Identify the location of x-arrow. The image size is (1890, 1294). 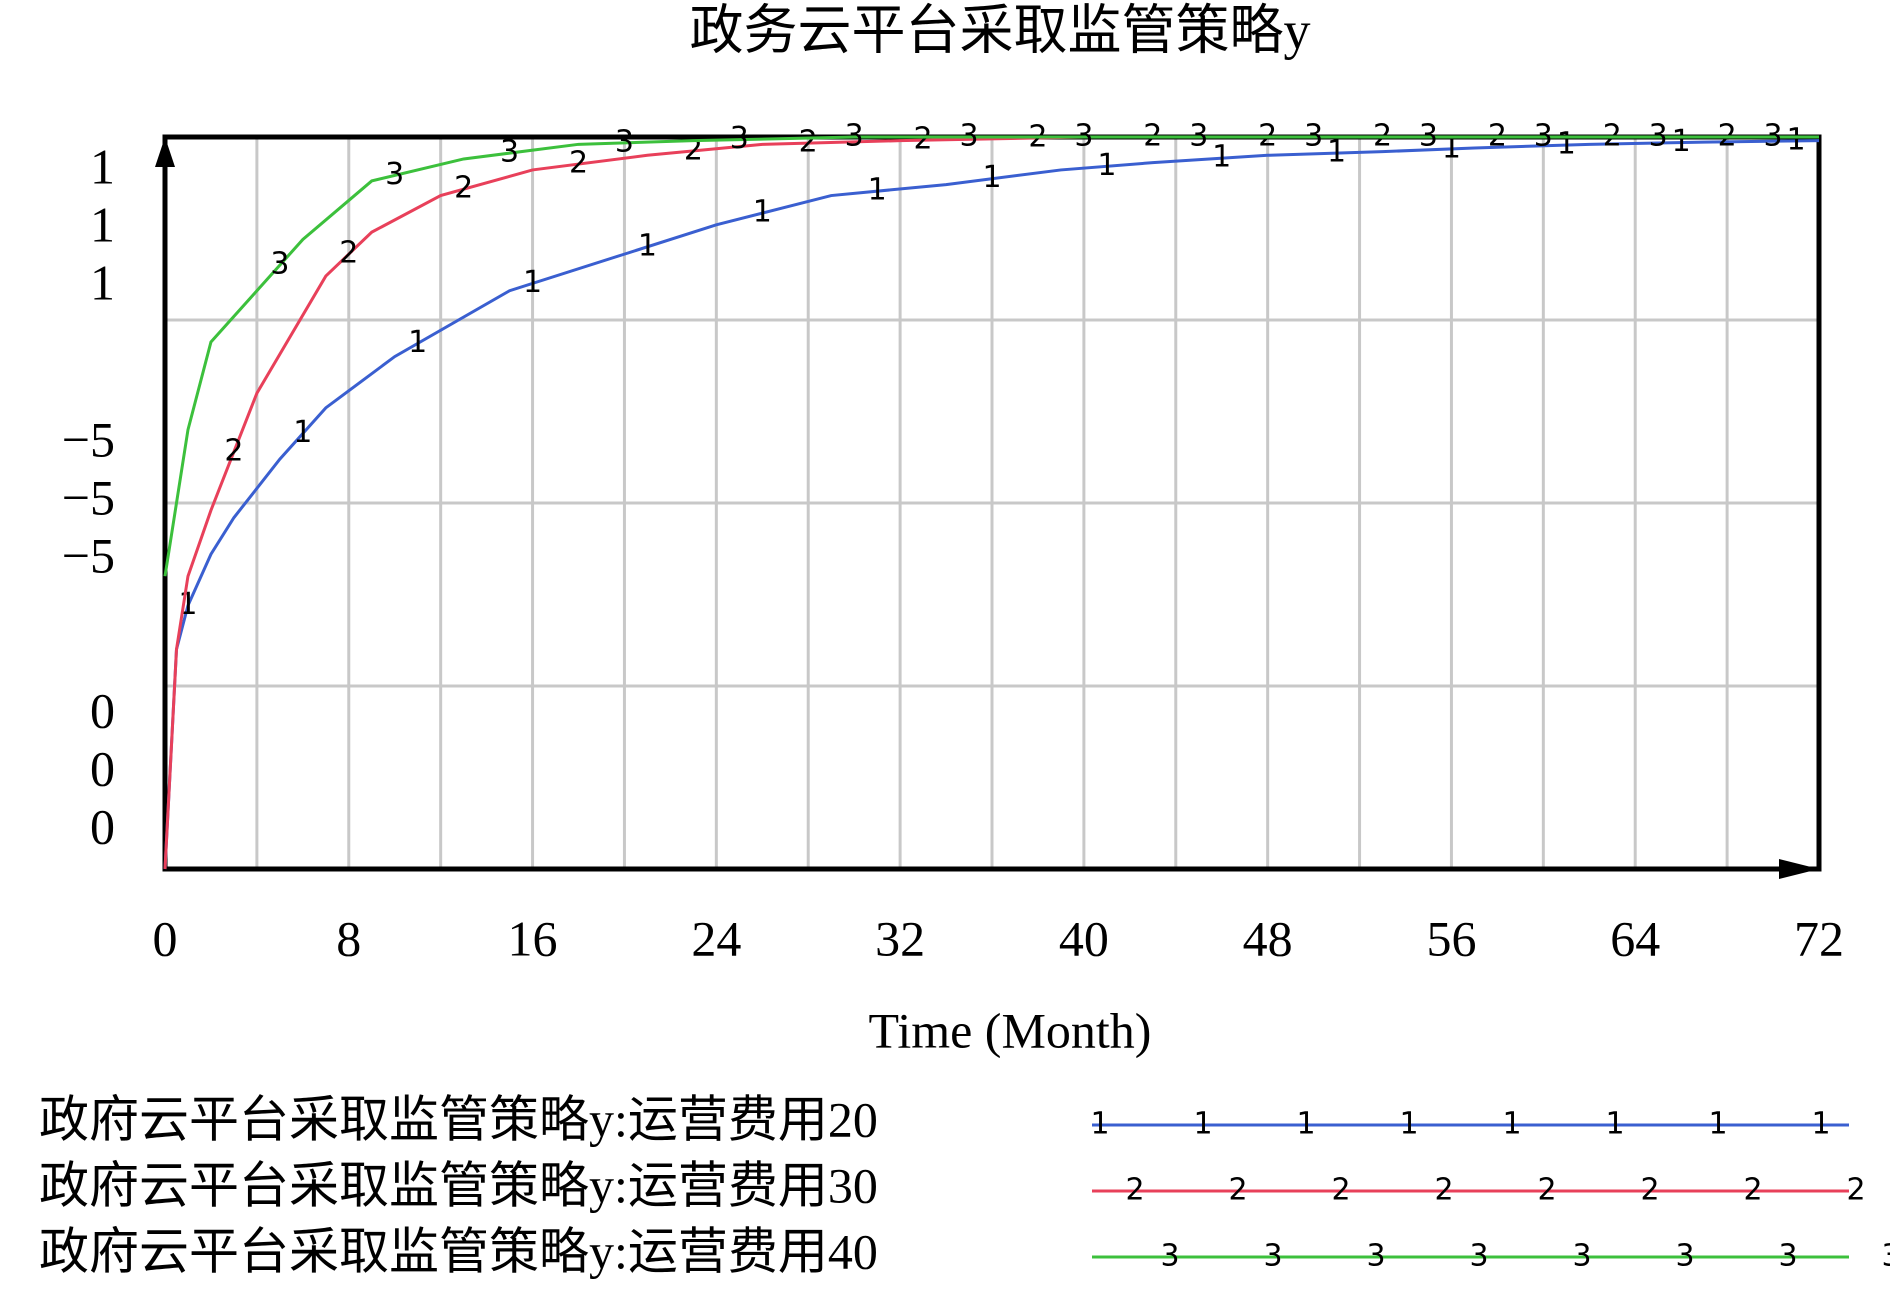
(1799, 869).